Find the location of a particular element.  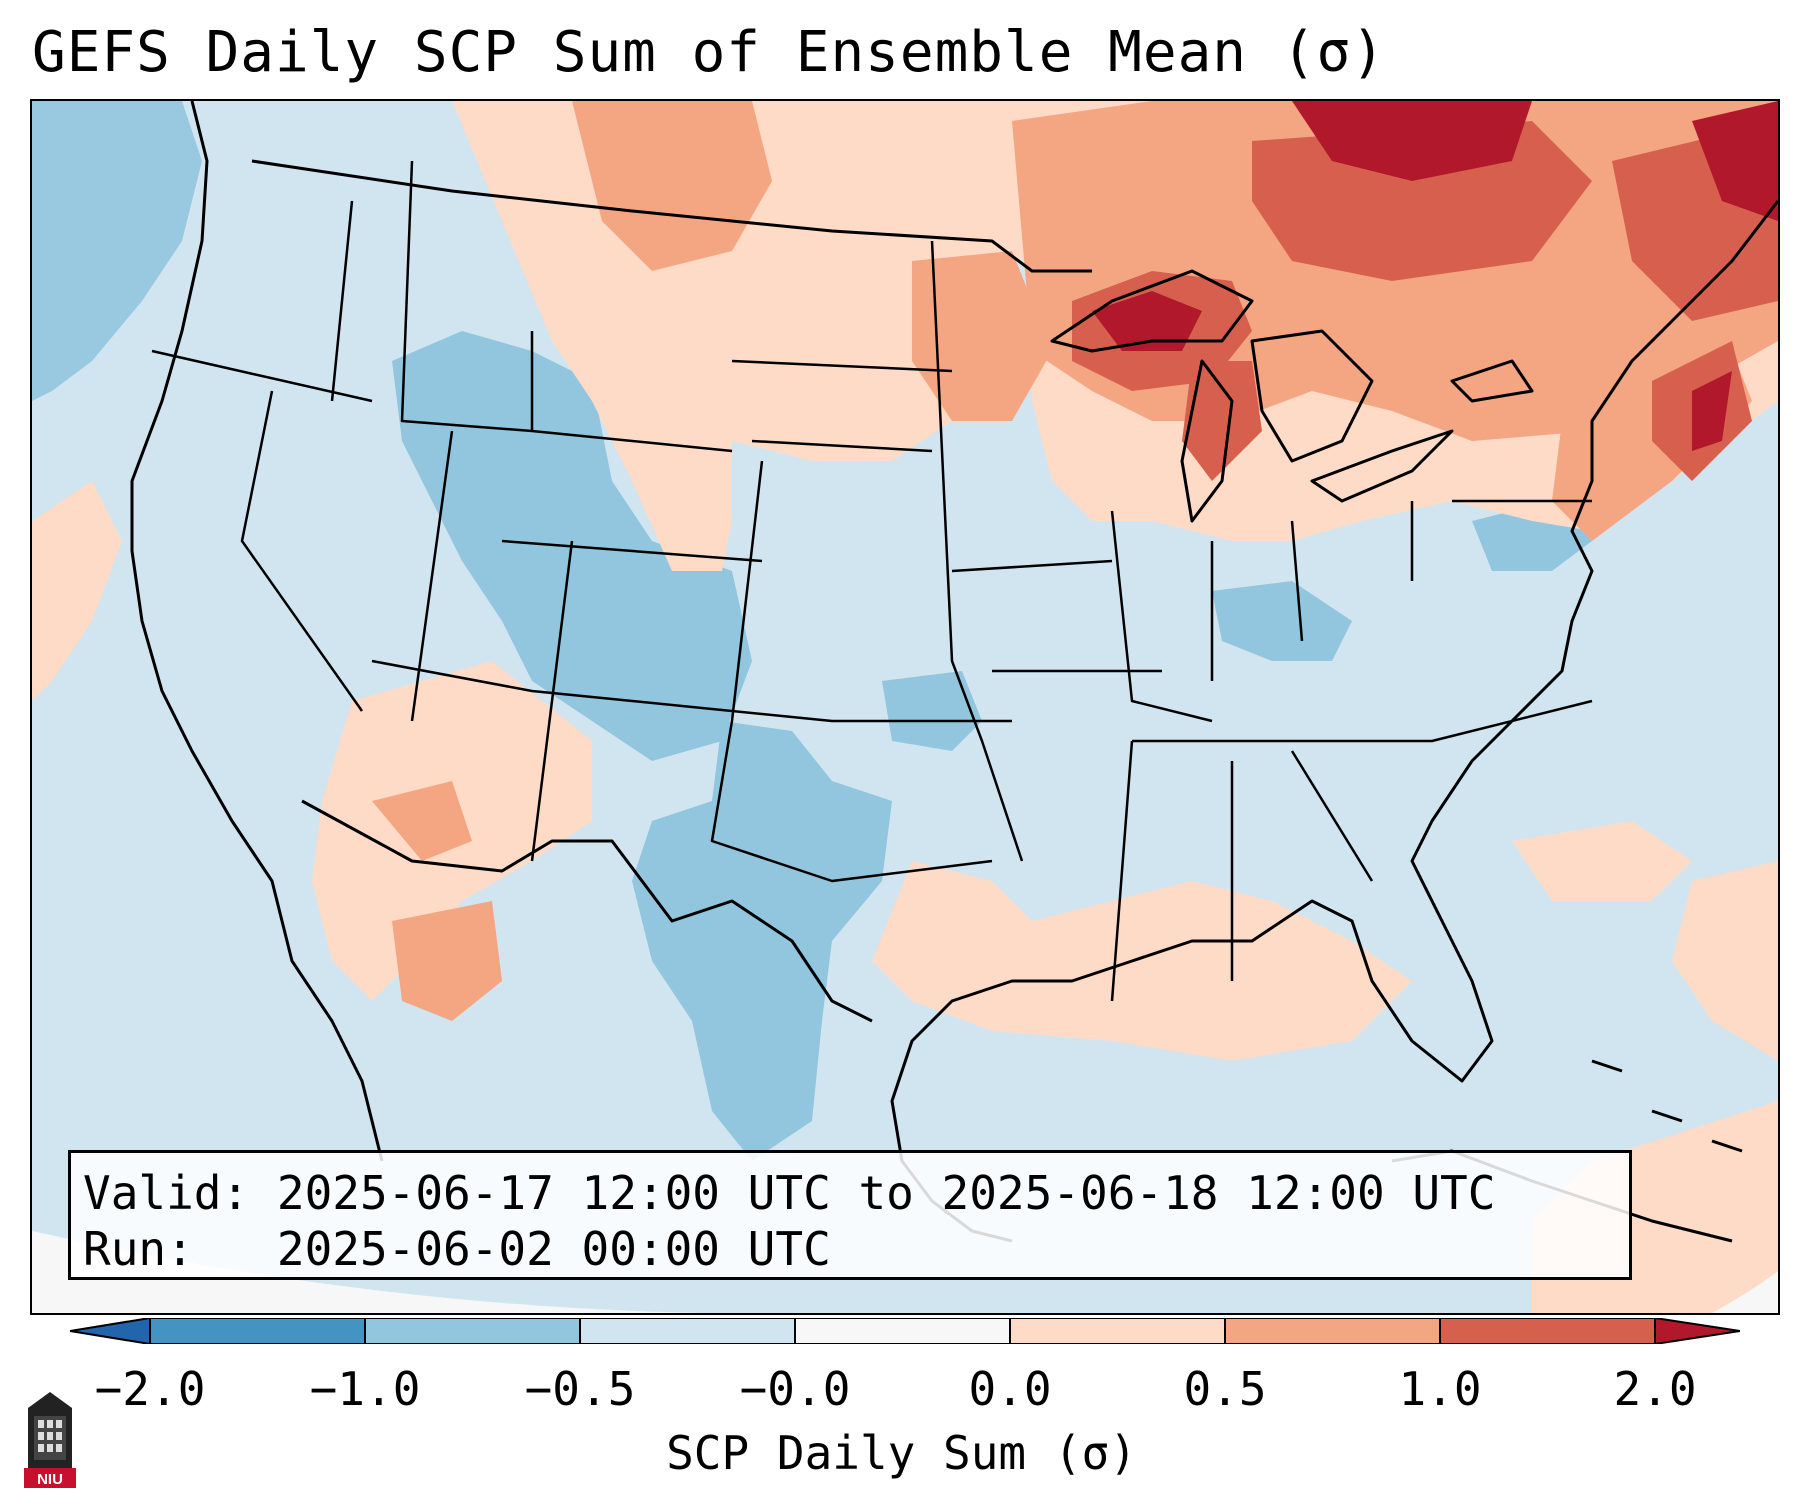

lake-michigan is located at coordinates (1207, 441).